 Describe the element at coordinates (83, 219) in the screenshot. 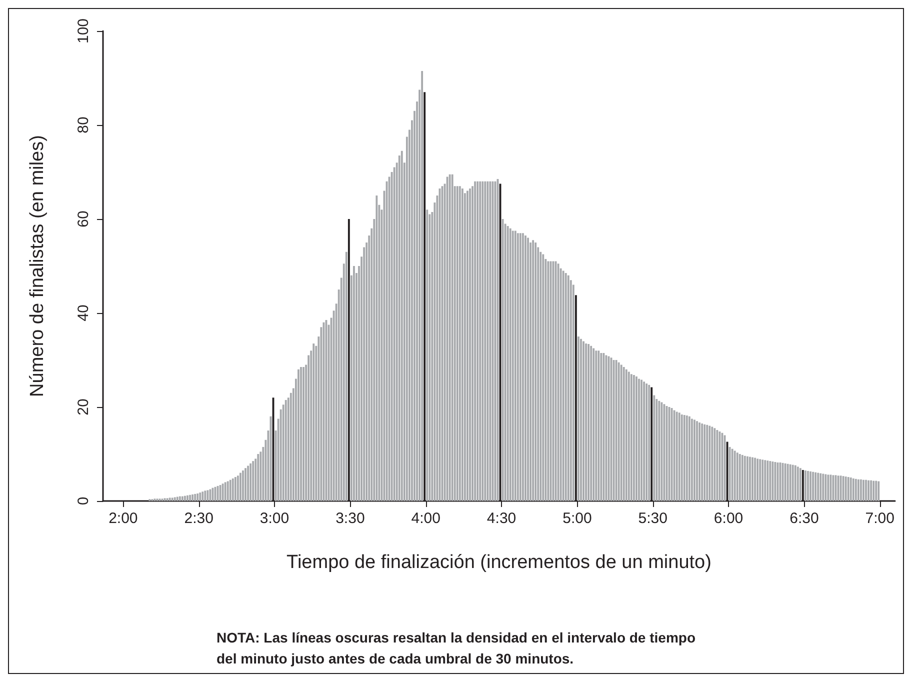

I see `y-tick-label: 60` at that location.